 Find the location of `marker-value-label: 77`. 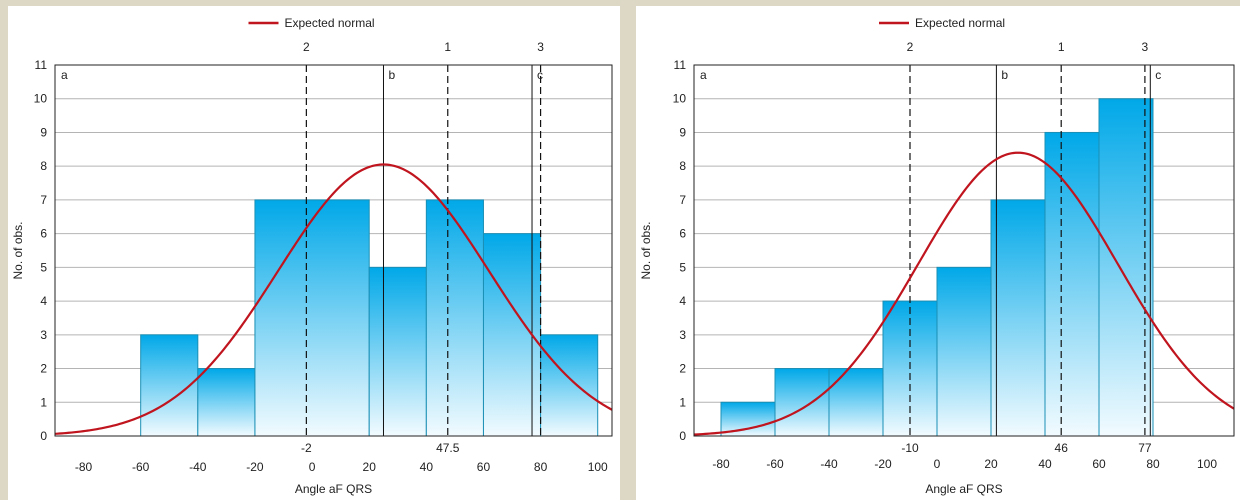

marker-value-label: 77 is located at coordinates (1145, 448).